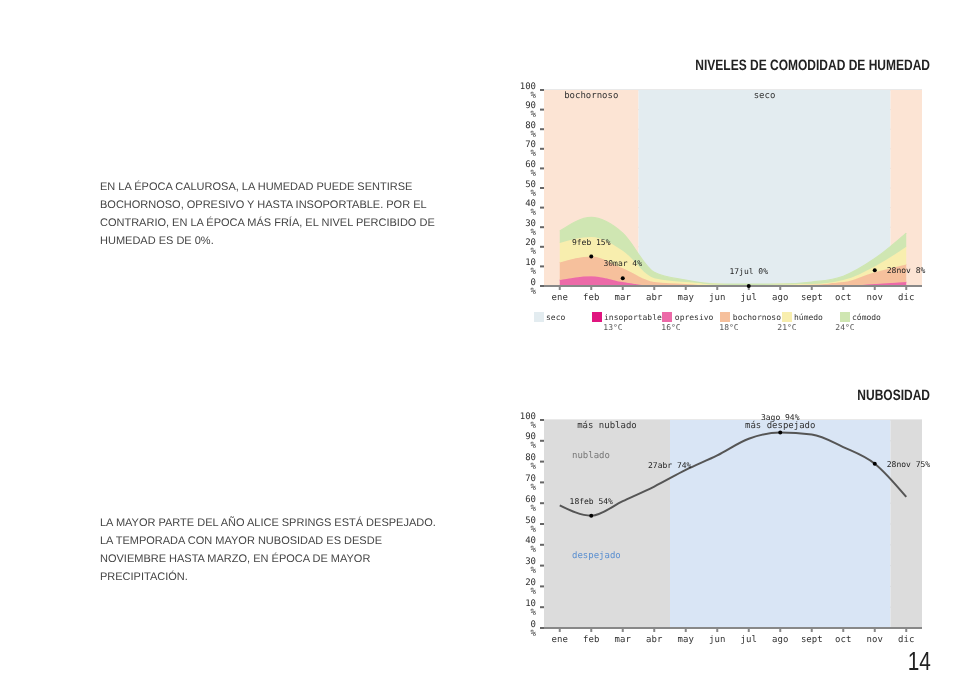 This screenshot has height=678, width=960. What do you see at coordinates (733, 474) in the screenshot?
I see `line-series` at bounding box center [733, 474].